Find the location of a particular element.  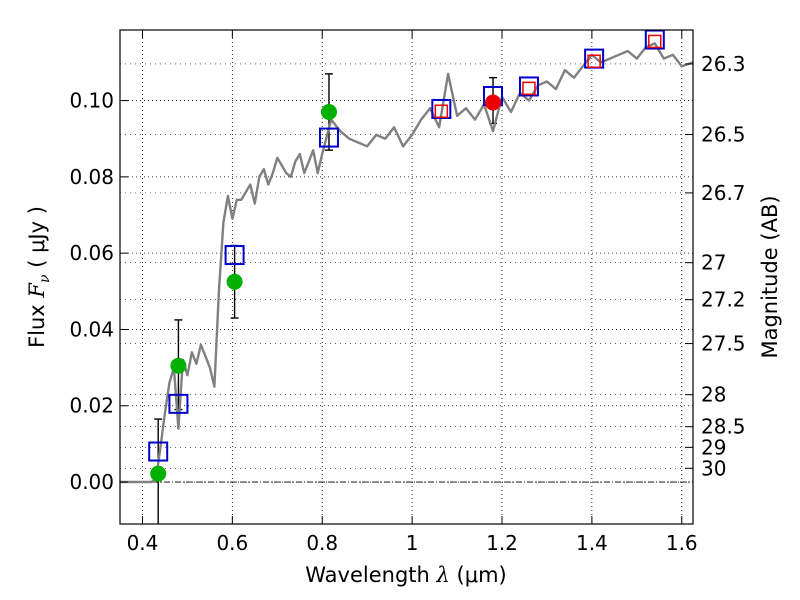

magnitude-tick-label: 27 is located at coordinates (713, 263).